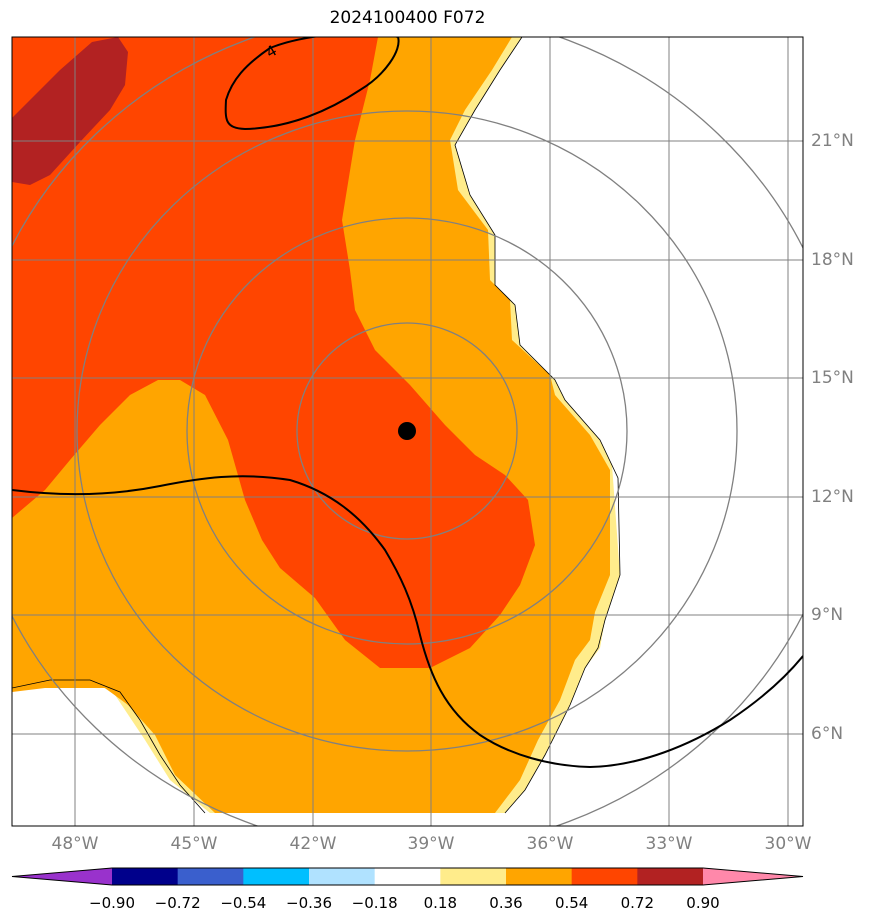  Describe the element at coordinates (431, 844) in the screenshot. I see `lon-label-39w: 39°W` at that location.